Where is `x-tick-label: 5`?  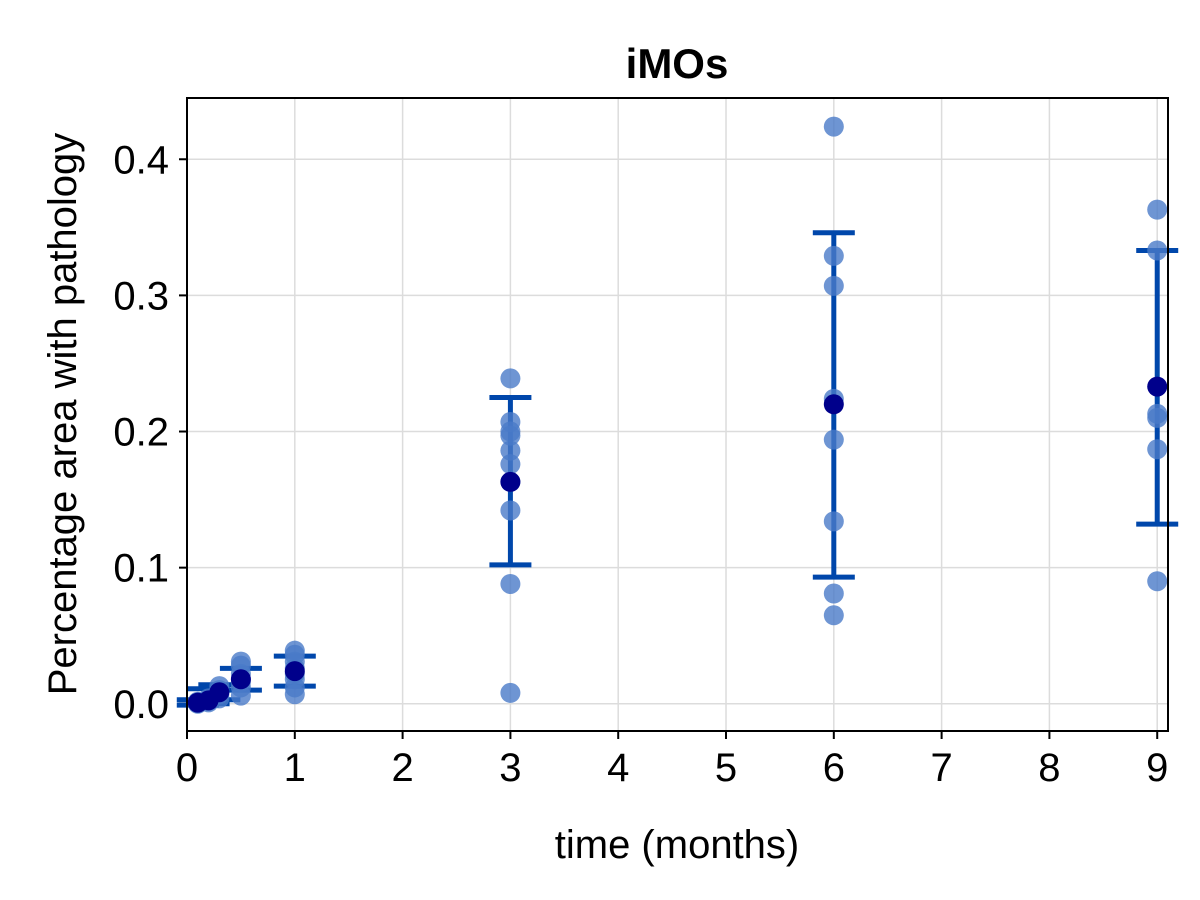 x-tick-label: 5 is located at coordinates (726, 768).